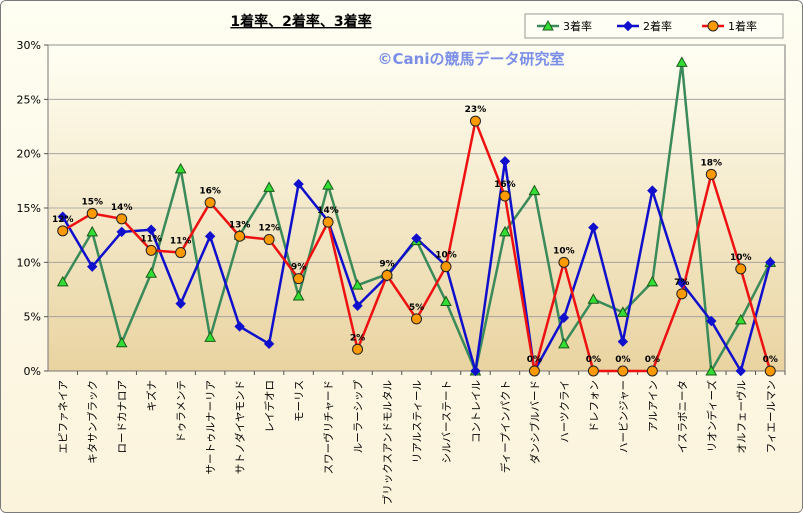  I want to click on x-tick-label: エピファネイア, so click(64, 417).